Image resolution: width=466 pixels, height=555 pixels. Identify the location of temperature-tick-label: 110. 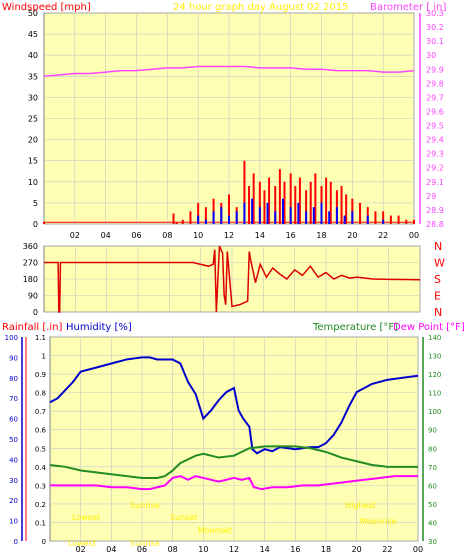
(434, 394).